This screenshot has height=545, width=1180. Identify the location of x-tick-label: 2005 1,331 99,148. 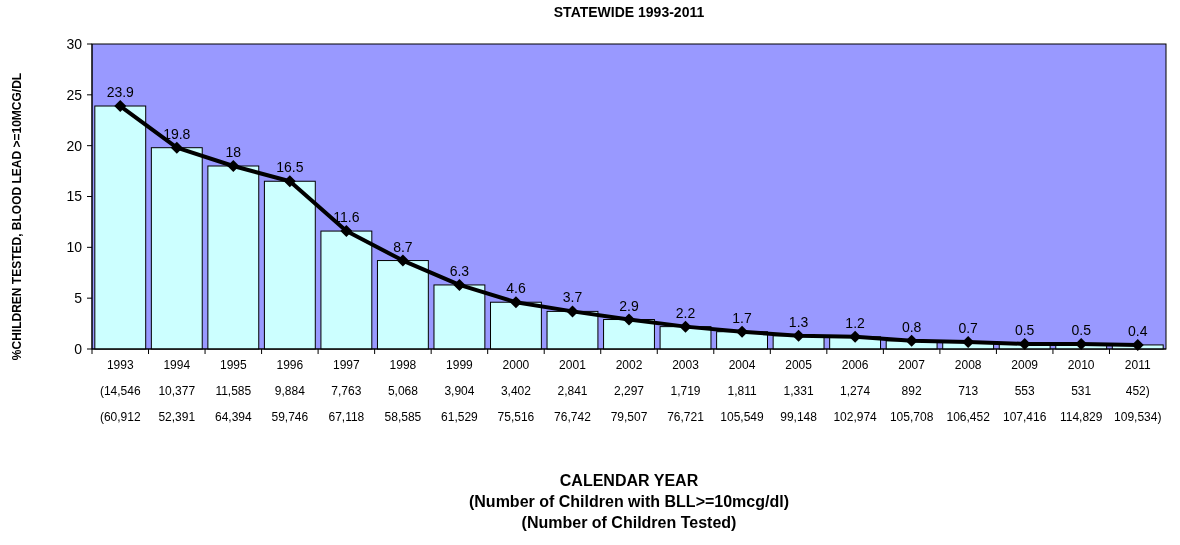
(799, 391).